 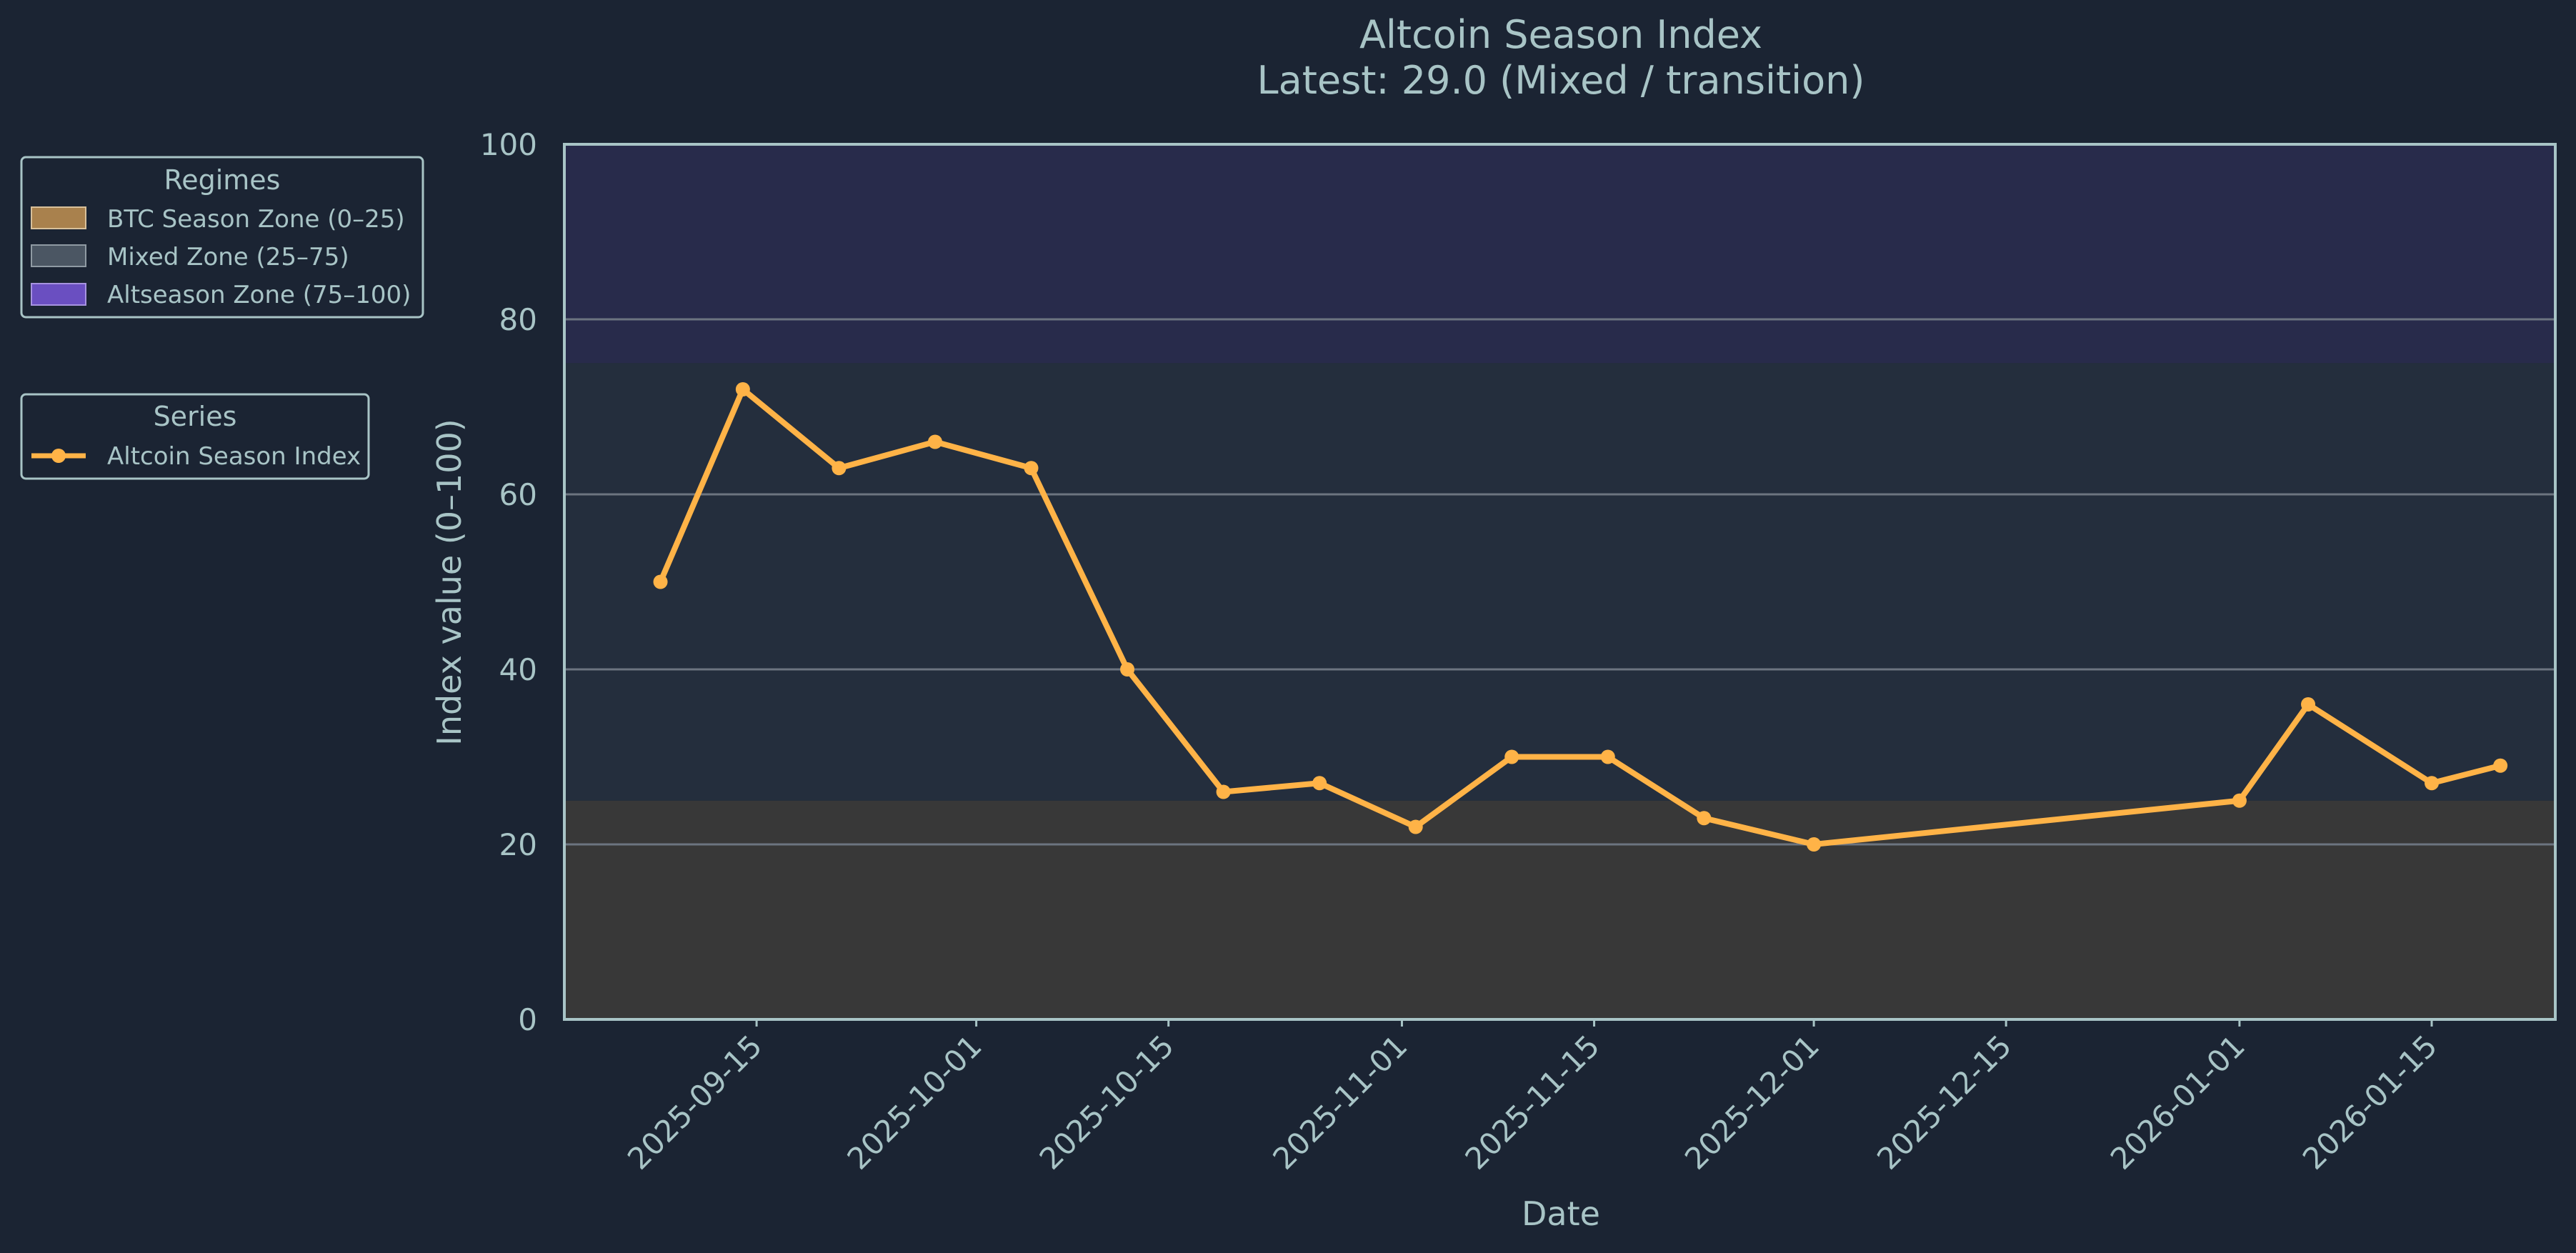 What do you see at coordinates (196, 416) in the screenshot?
I see `series-legend-title: Series` at bounding box center [196, 416].